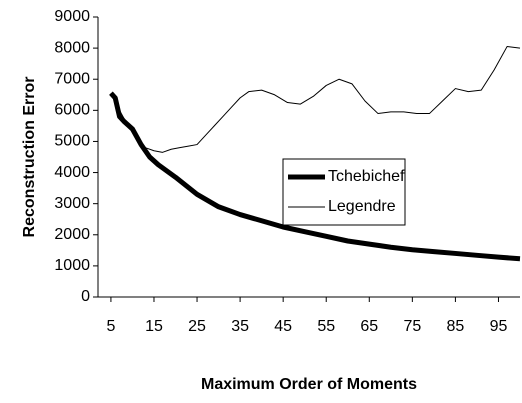 The height and width of the screenshot is (403, 522). What do you see at coordinates (344, 192) in the screenshot?
I see `legend-box` at bounding box center [344, 192].